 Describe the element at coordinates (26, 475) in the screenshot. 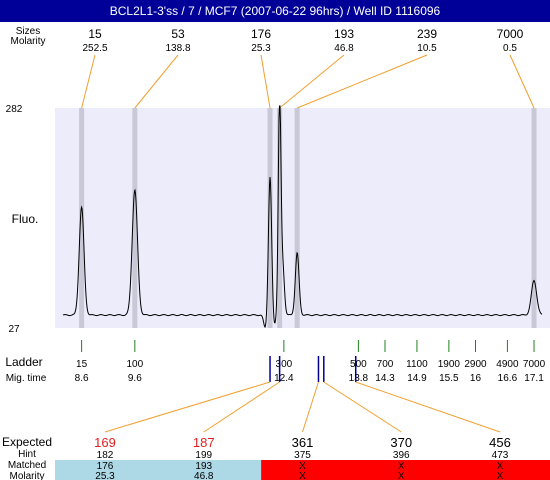

I see `expected-molarity-label: Molarity` at that location.